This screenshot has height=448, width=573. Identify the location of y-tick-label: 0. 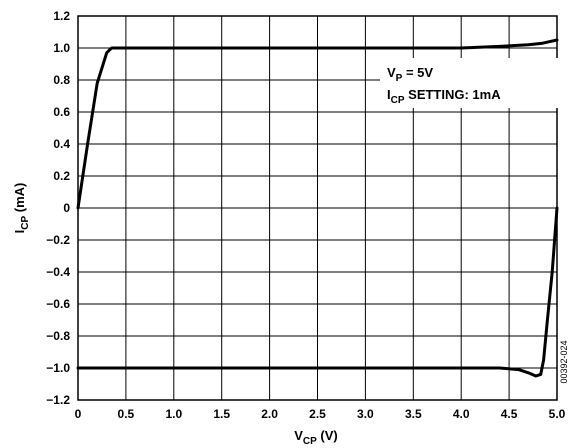
(66, 208).